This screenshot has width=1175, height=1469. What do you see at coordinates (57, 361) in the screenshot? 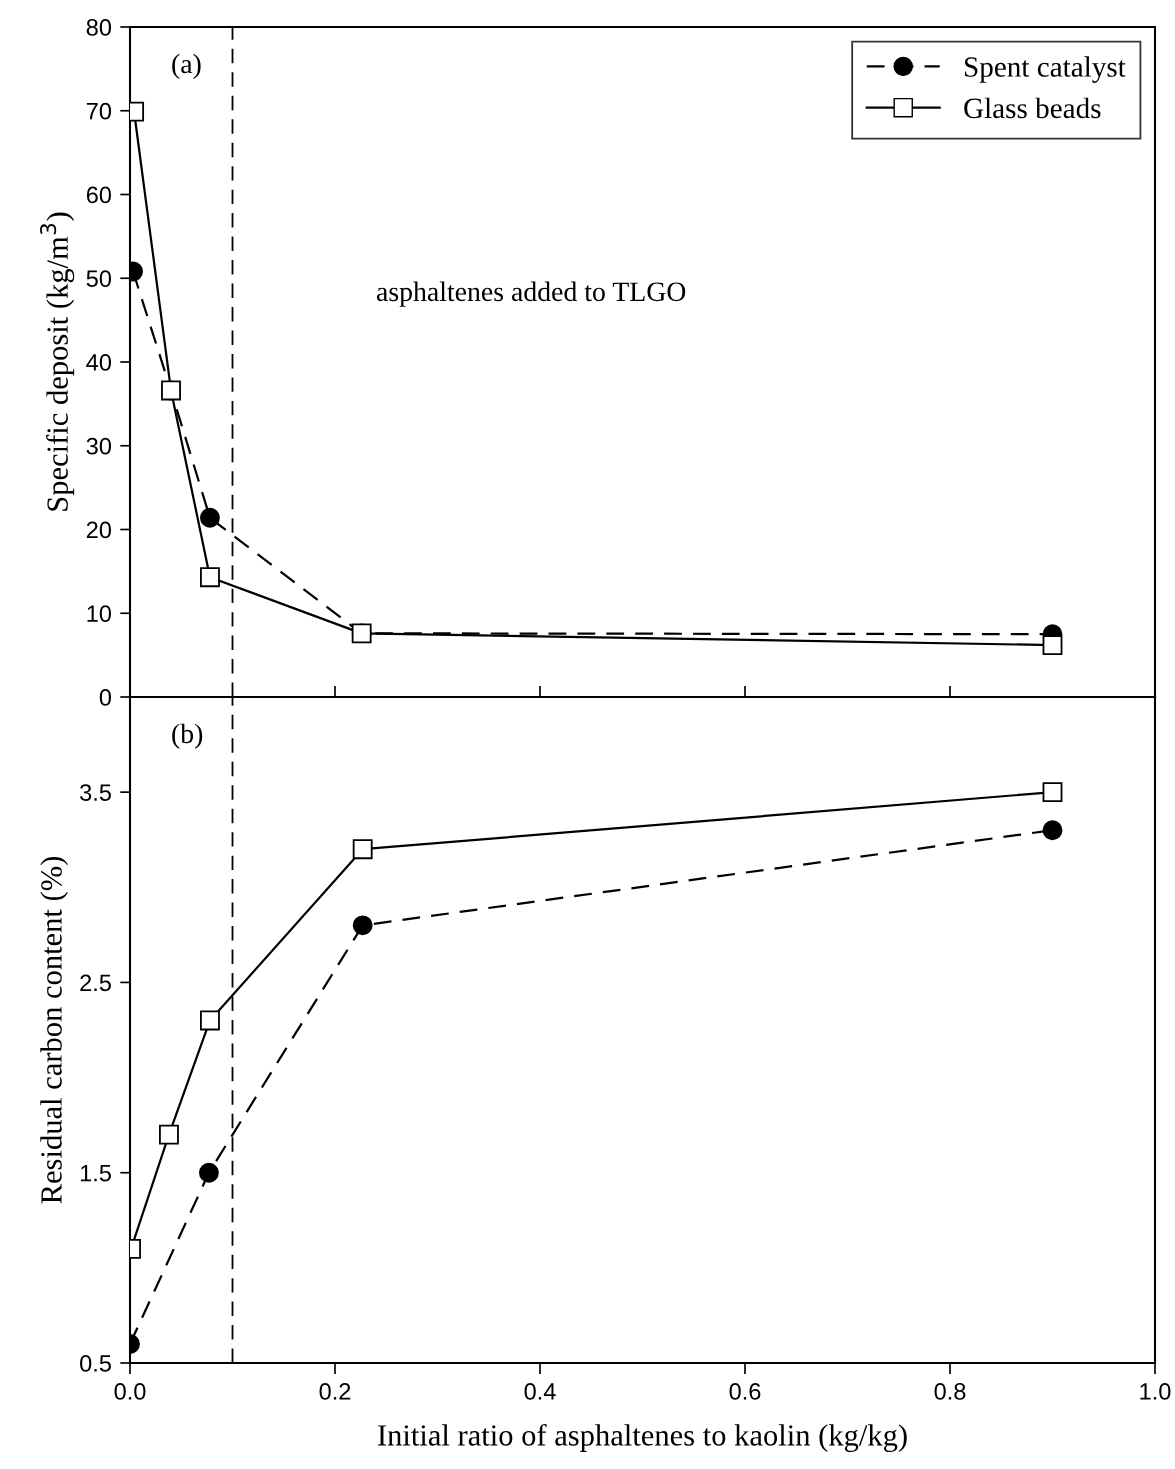
I see `y-axis-title: Specific deposit (kg/m$^{3}$)` at bounding box center [57, 361].